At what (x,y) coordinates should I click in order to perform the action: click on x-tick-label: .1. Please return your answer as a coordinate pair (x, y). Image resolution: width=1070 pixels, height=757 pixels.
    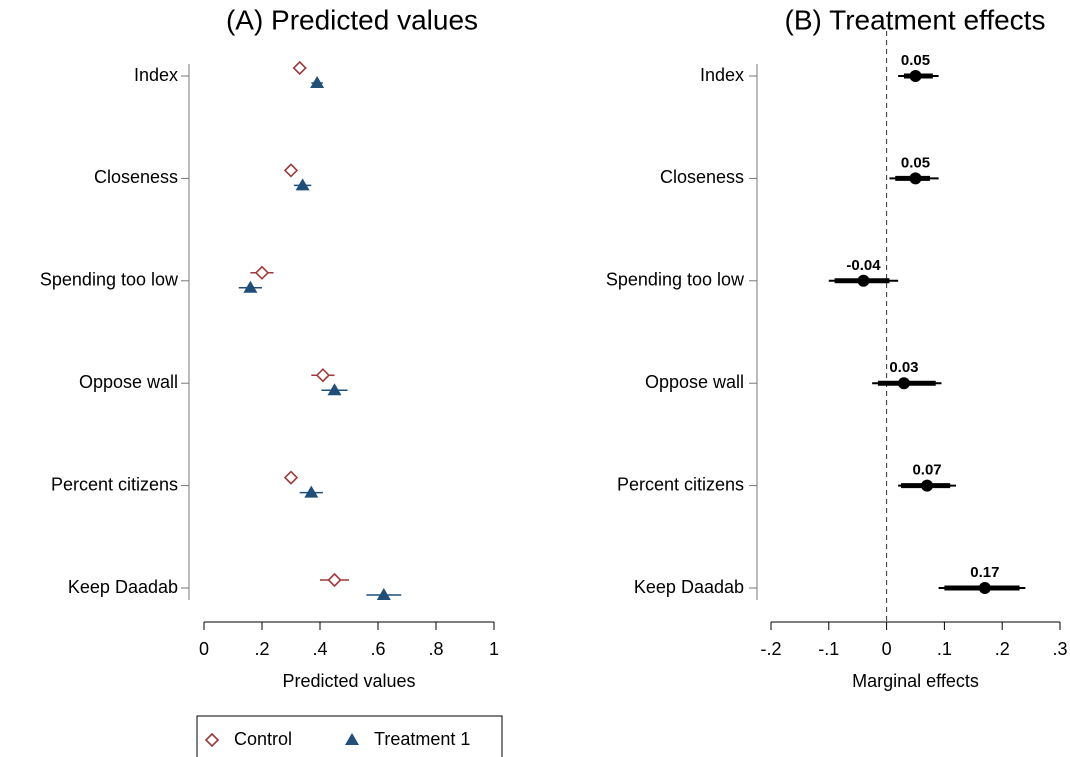
    Looking at the image, I should click on (944, 649).